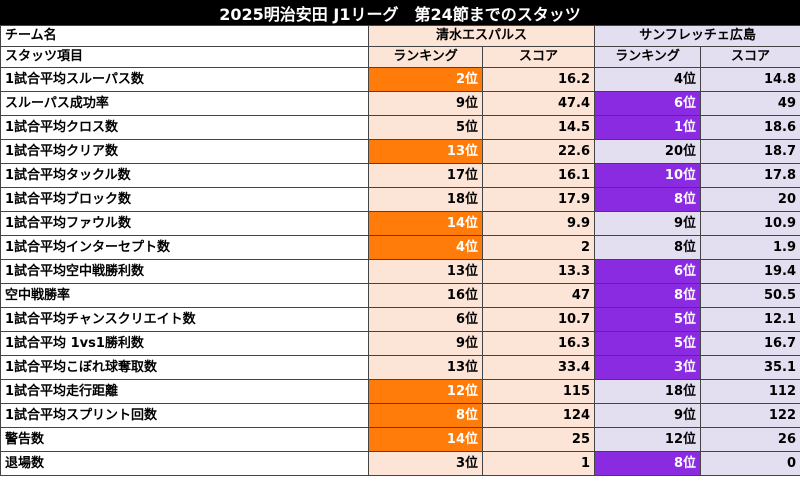  Describe the element at coordinates (750, 103) in the screenshot. I see `hiroshima-score-cell: 49` at that location.